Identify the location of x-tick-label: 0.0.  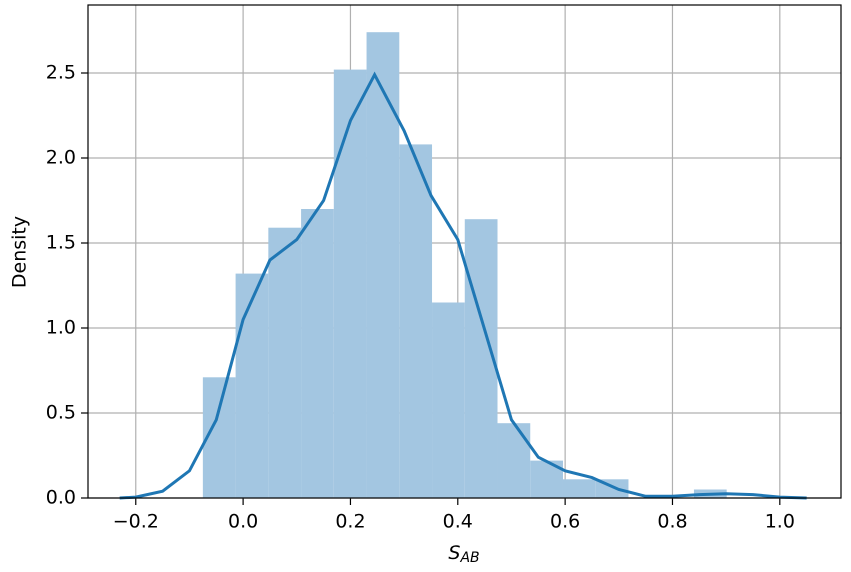
(243, 522).